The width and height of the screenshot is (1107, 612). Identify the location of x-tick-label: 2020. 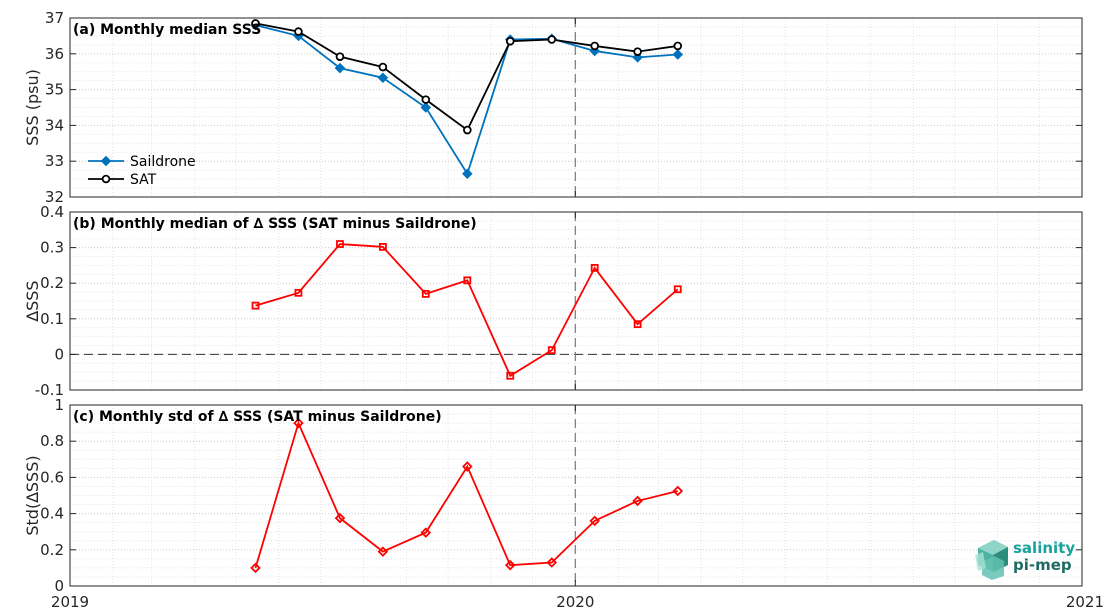
(575, 602).